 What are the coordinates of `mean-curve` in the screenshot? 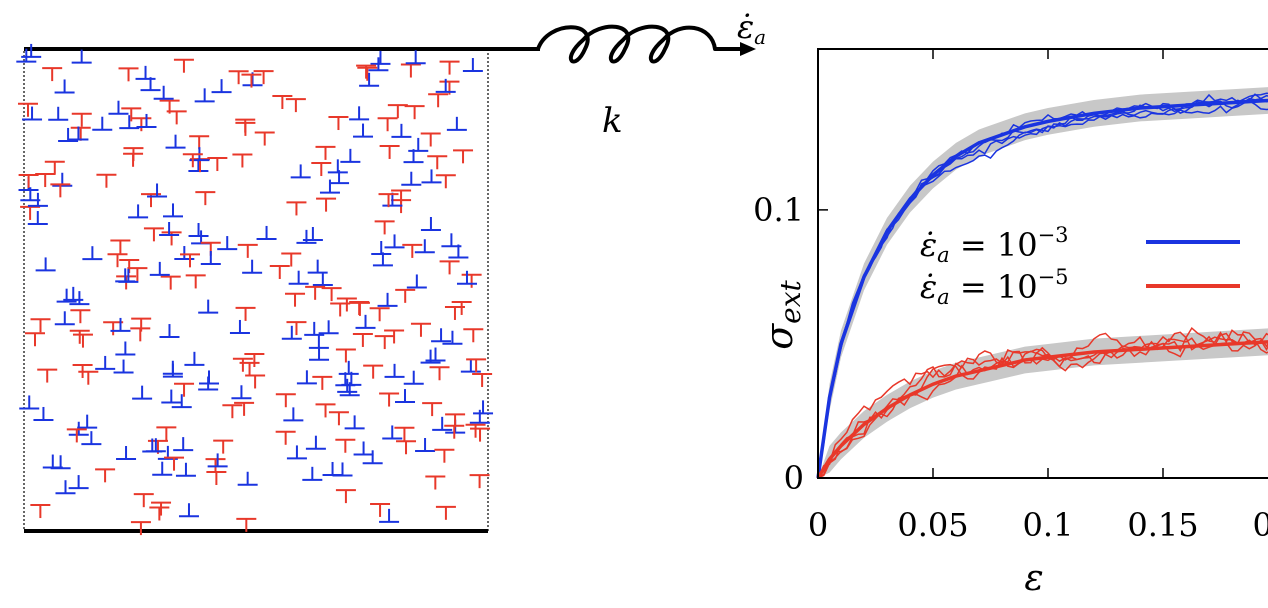 It's located at (1042, 409).